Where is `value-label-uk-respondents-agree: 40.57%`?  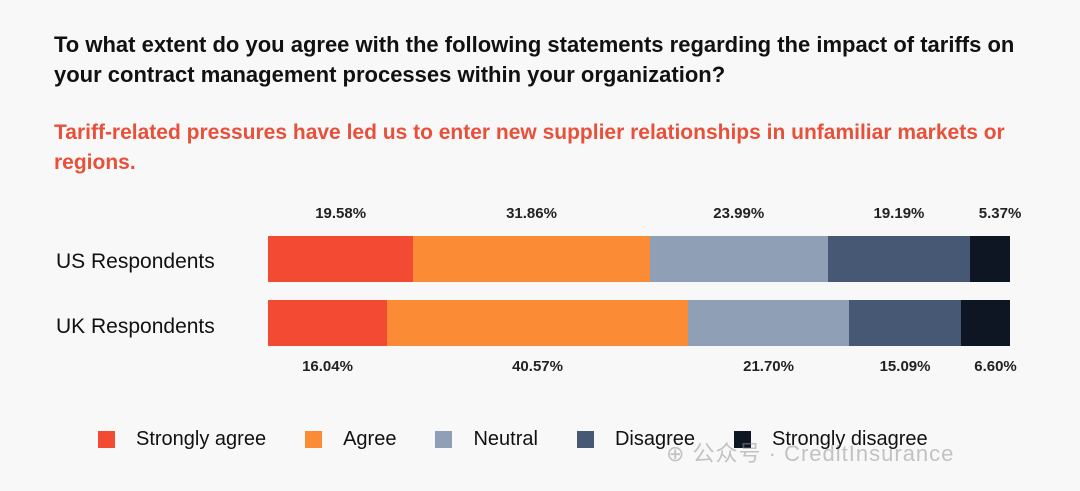
value-label-uk-respondents-agree: 40.57% is located at coordinates (537, 366).